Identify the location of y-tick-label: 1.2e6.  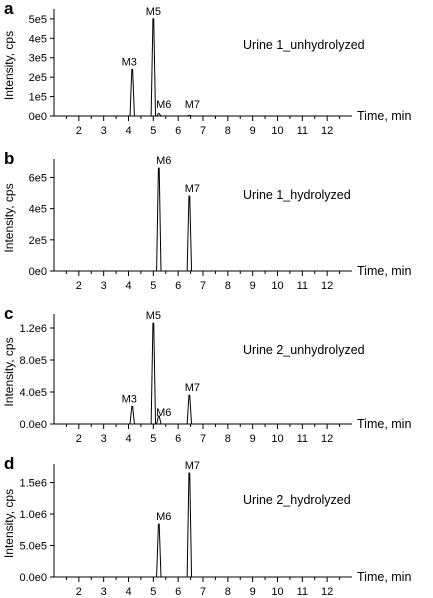
(33, 329).